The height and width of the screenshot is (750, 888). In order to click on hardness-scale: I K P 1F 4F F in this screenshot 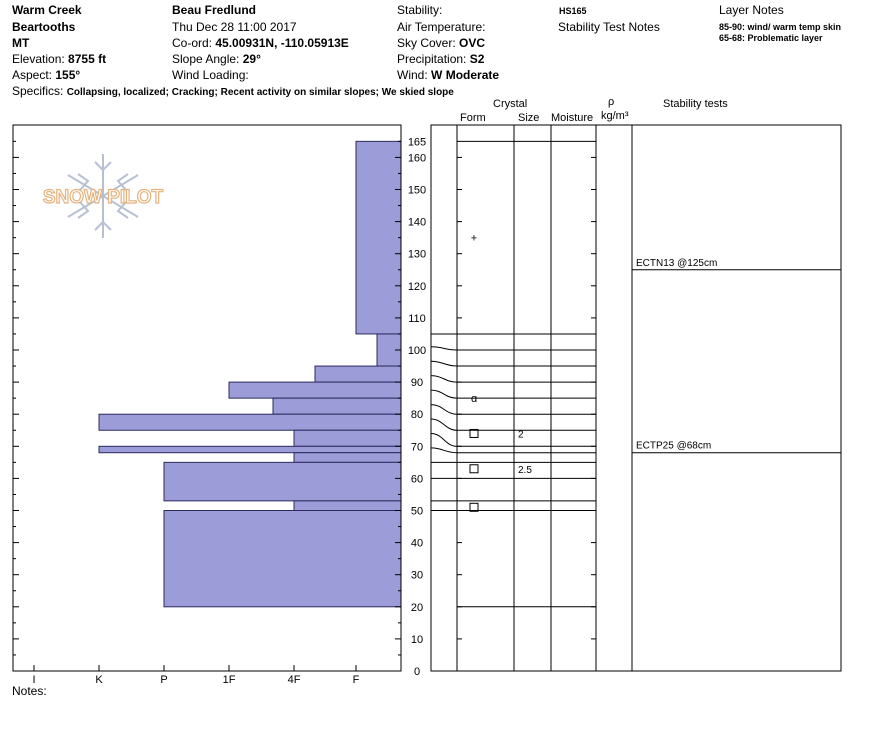, I will do `click(195, 680)`.